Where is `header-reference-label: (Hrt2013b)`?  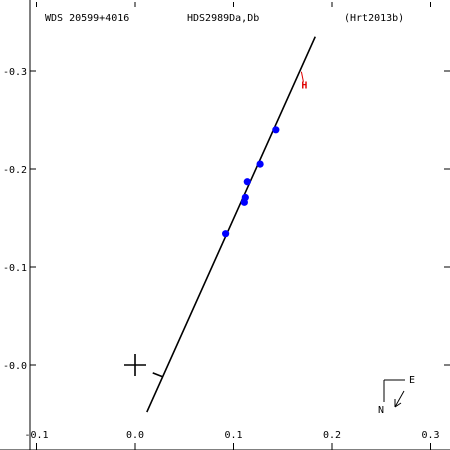
header-reference-label: (Hrt2013b) is located at coordinates (374, 18).